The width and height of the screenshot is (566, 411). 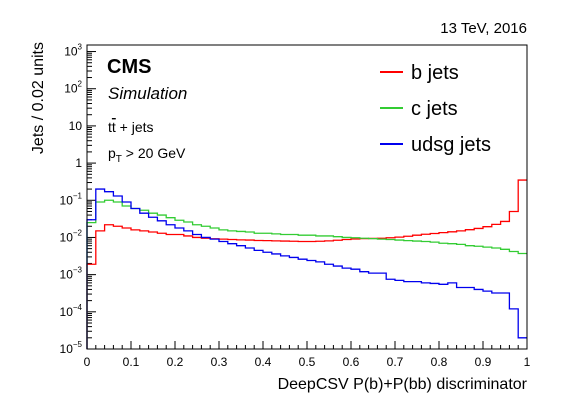 I want to click on legend-label: b jets, so click(x=435, y=73).